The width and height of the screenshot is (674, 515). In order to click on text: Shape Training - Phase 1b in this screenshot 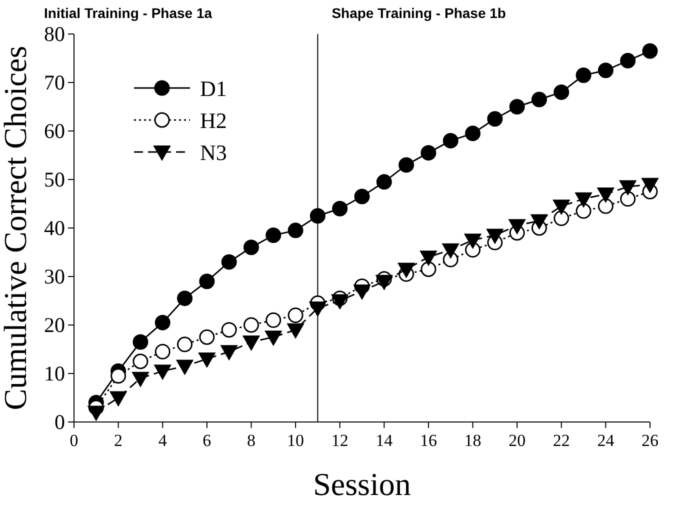, I will do `click(419, 13)`.